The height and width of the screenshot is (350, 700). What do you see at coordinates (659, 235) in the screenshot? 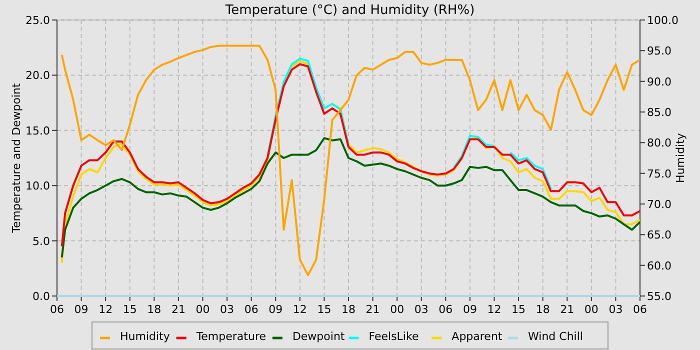
I see `y2-tick-label: 65.0` at bounding box center [659, 235].